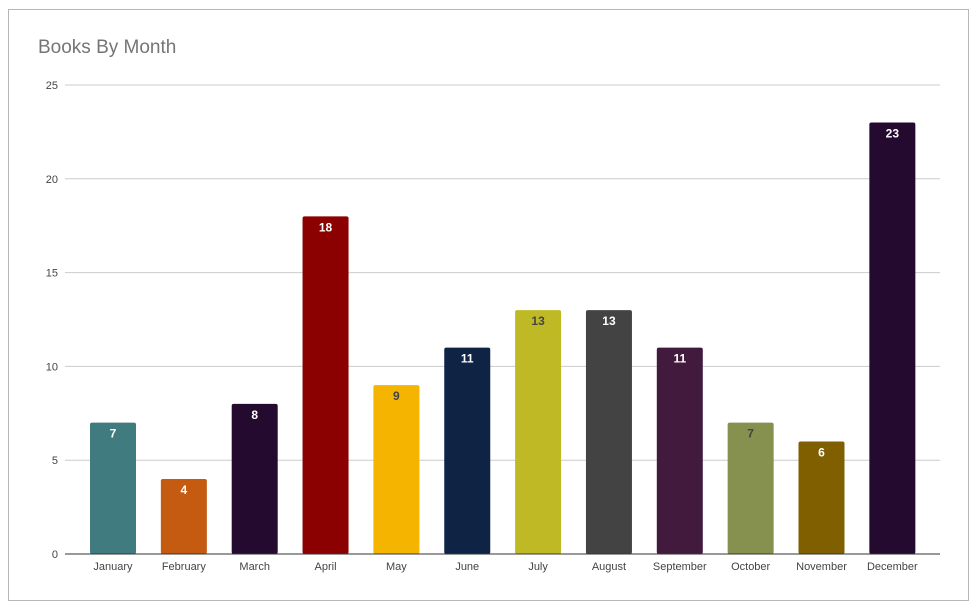 This screenshot has width=979, height=613. Describe the element at coordinates (467, 567) in the screenshot. I see `x-tick-label: June` at that location.